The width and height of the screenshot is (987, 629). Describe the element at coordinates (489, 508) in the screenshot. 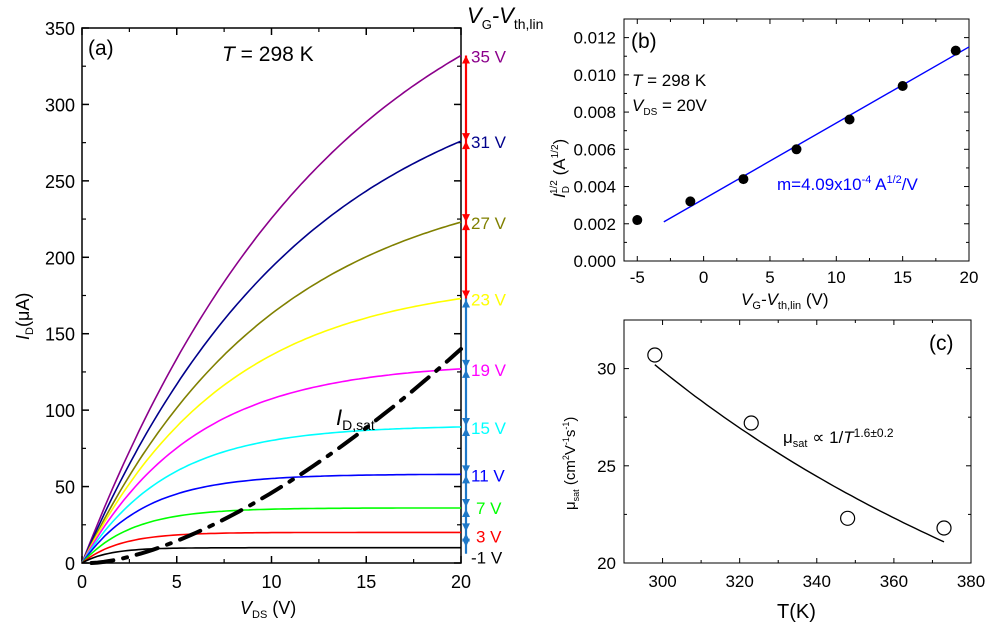

I see `series-label: 7 V` at that location.